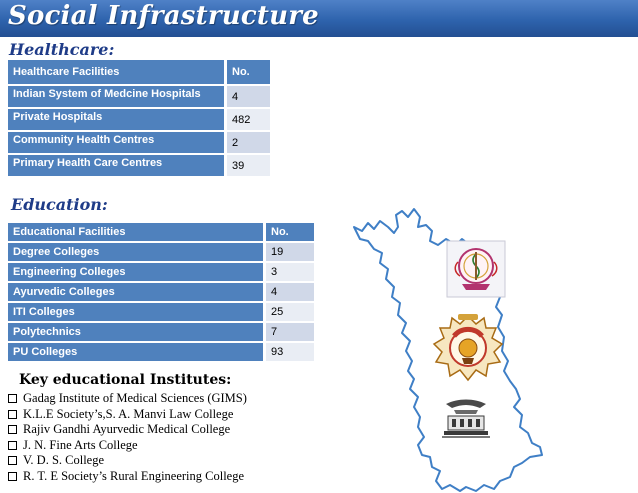 The image size is (638, 493). I want to click on page-title: Social Infrastructure, so click(163, 16).